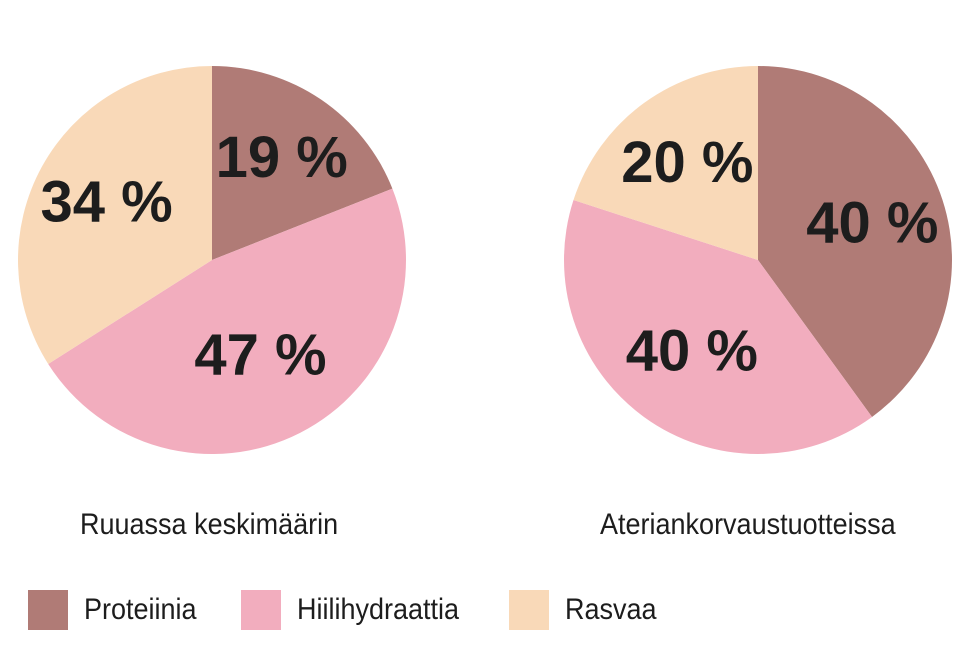 This screenshot has height=650, width=965. I want to click on legend-label-rasvaa: Rasvaa, so click(611, 609).